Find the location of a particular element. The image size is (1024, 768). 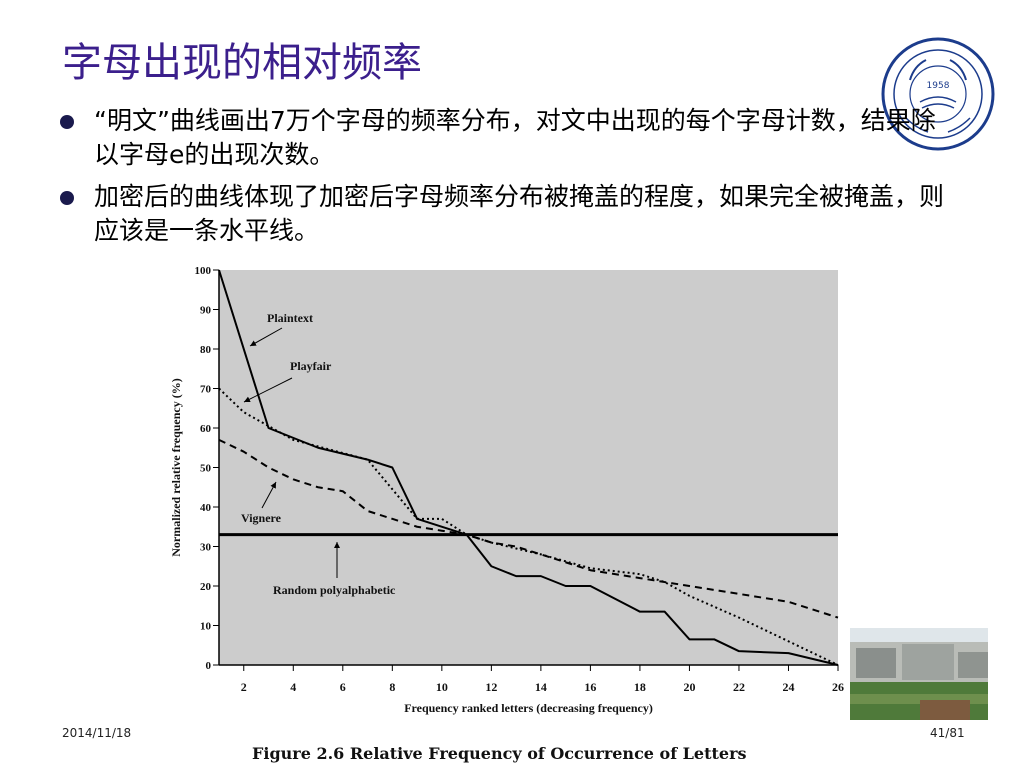

y-tick-label: 90 is located at coordinates (206, 311).